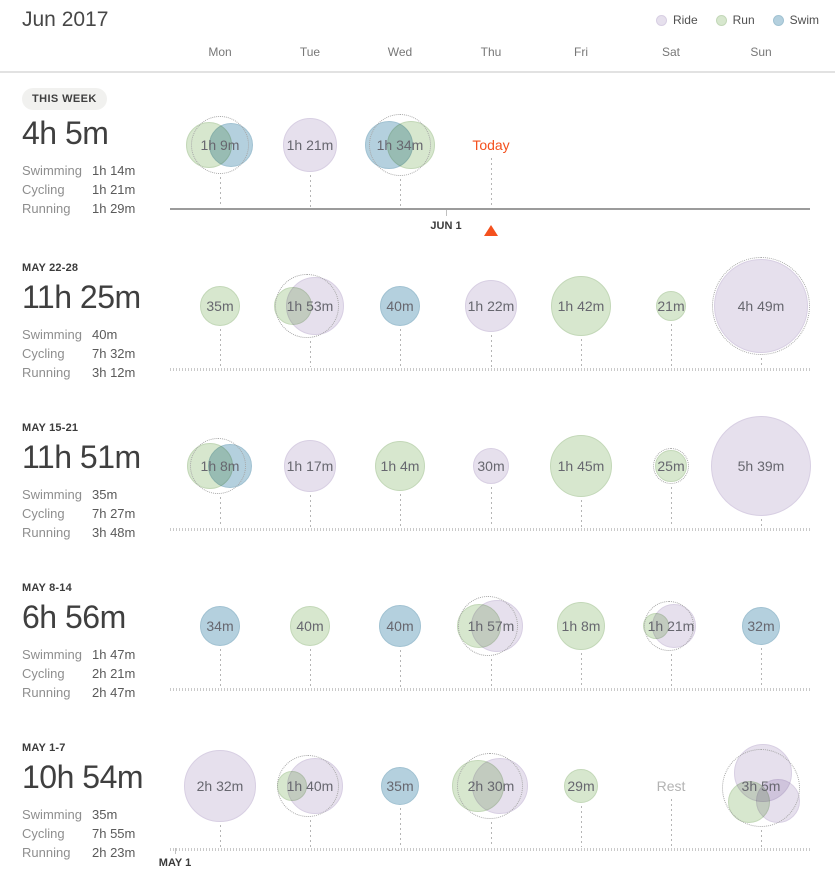 This screenshot has height=884, width=835. Describe the element at coordinates (778, 20) in the screenshot. I see `swim-legend-dot` at that location.